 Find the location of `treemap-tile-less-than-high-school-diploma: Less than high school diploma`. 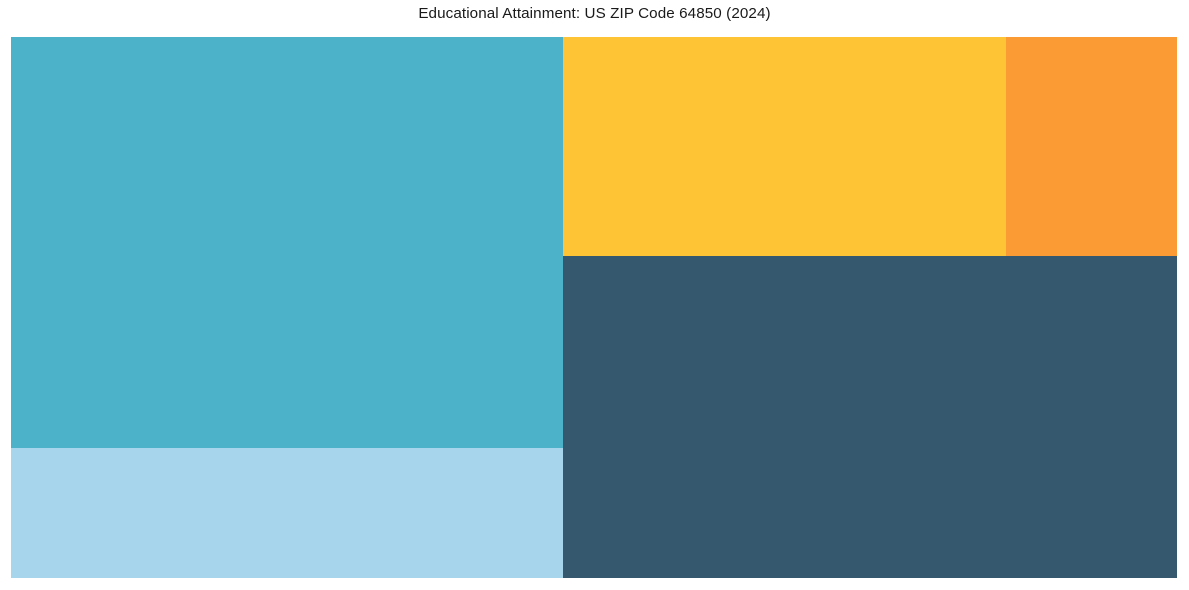

treemap-tile-less-than-high-school-diploma: Less than high school diploma is located at coordinates (287, 513).